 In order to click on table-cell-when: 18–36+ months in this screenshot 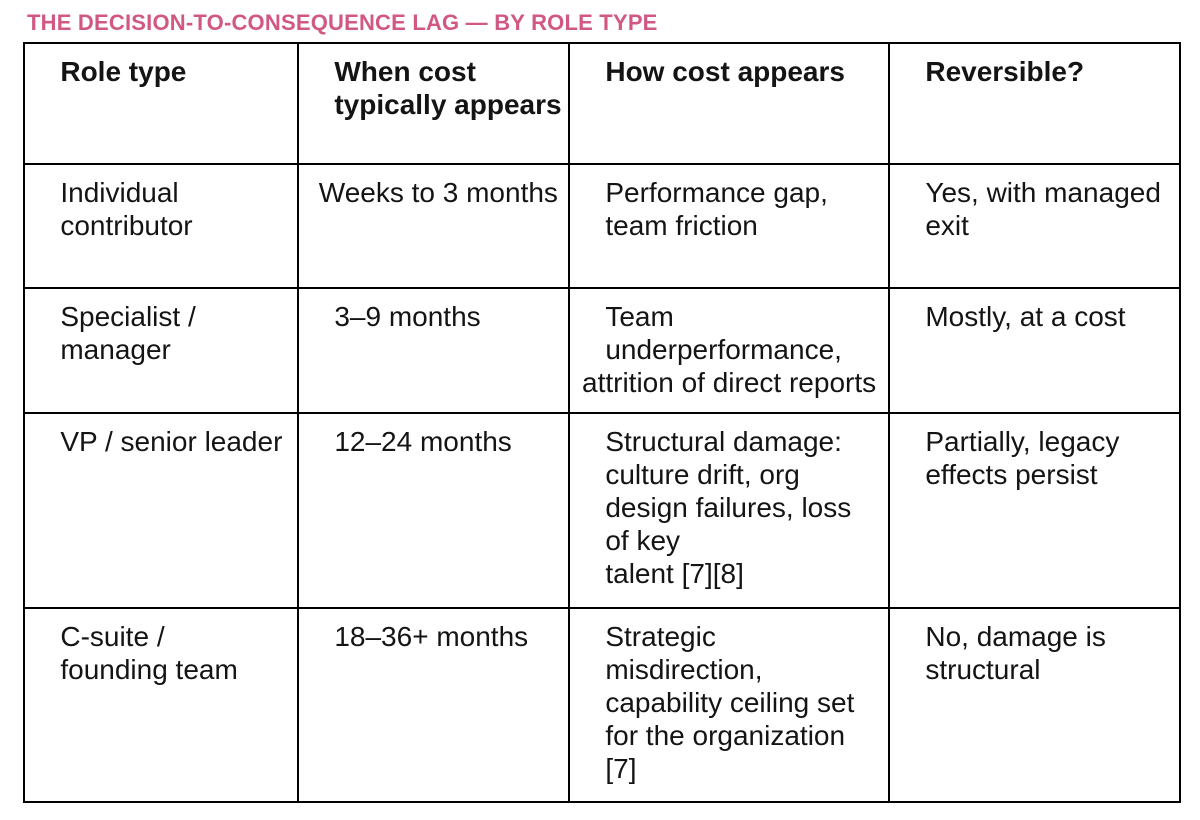, I will do `click(433, 705)`.